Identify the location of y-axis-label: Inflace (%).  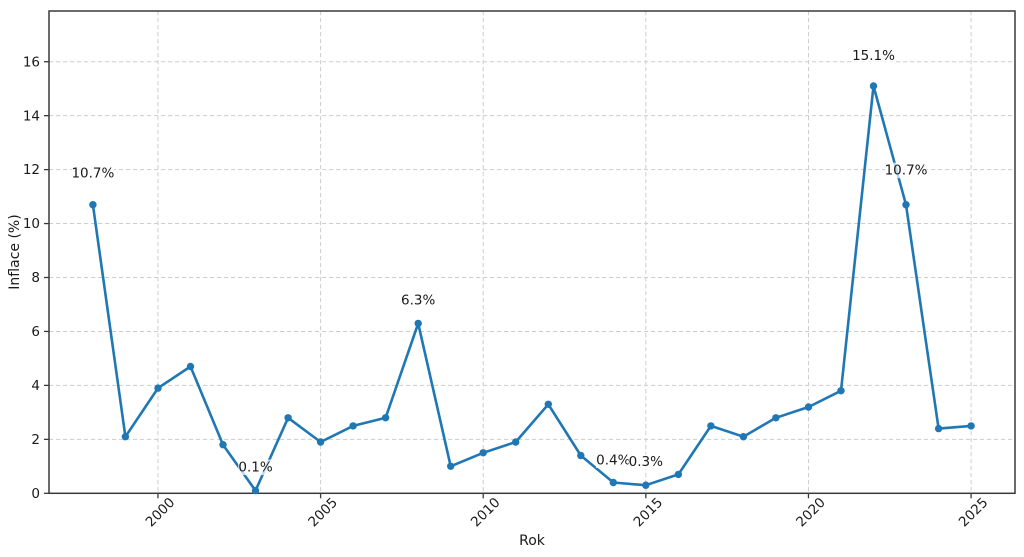
(15, 252).